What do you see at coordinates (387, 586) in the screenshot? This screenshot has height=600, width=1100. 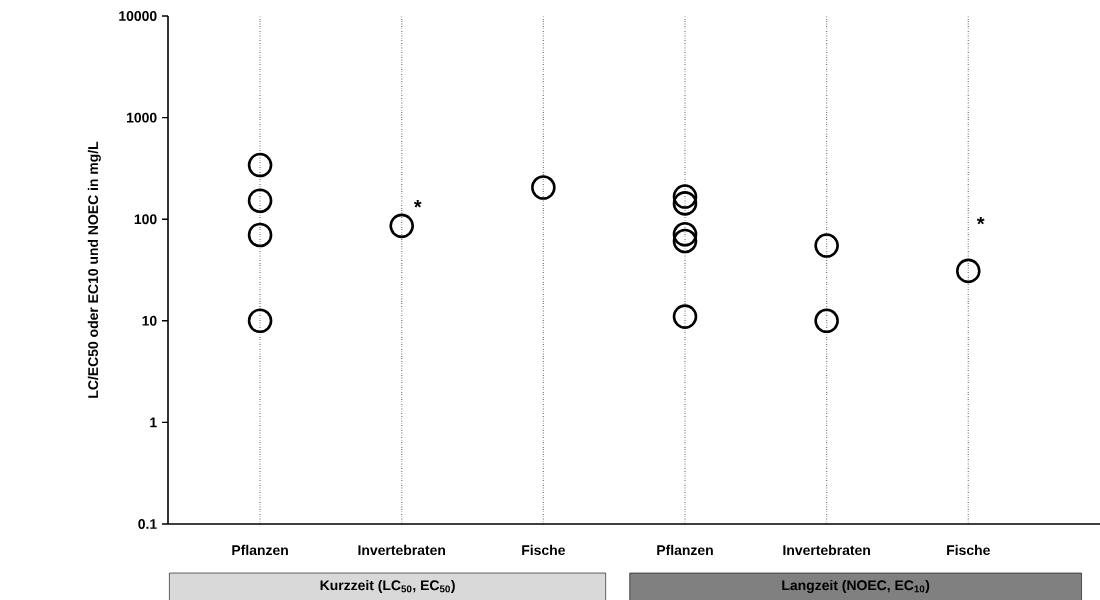 I see `text: Kurzzeit (LC$_{50}$, EC$_{50}$)` at bounding box center [387, 586].